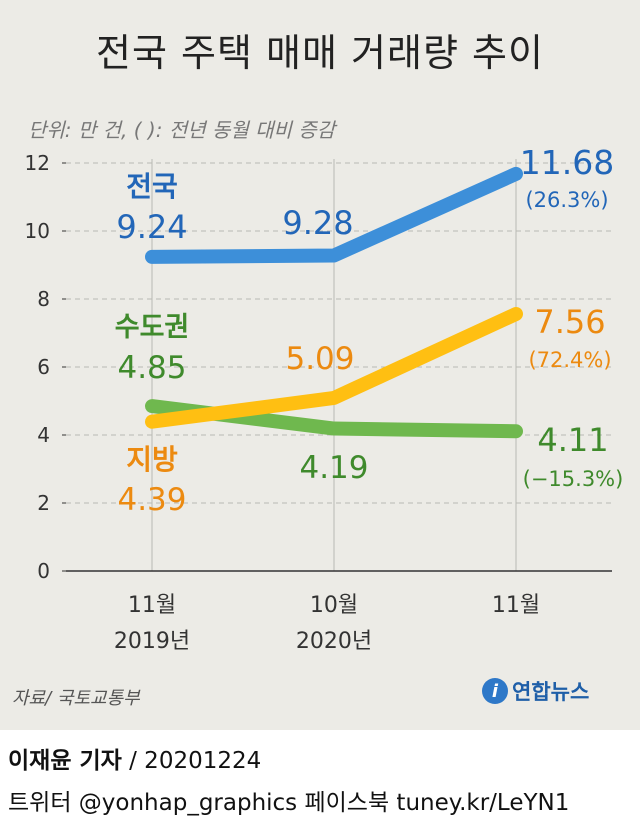 The image size is (640, 837). I want to click on reporter-name: 이재윤 기자, so click(65, 761).